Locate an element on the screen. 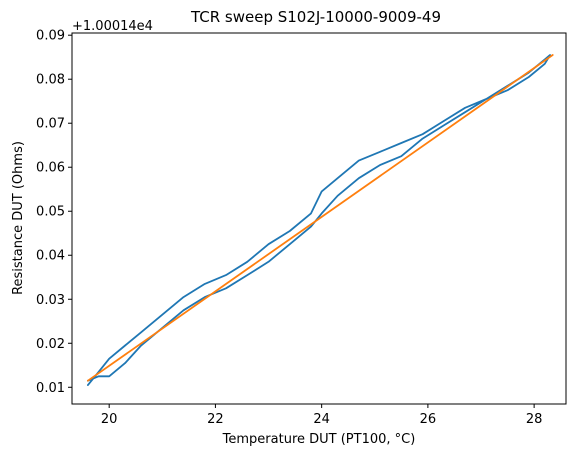 This screenshot has height=455, width=576. y-axis: 0.01 0.02 0.03 0.04 0.05 0.06 0.07 0.08 0.09 is located at coordinates (54, 212).